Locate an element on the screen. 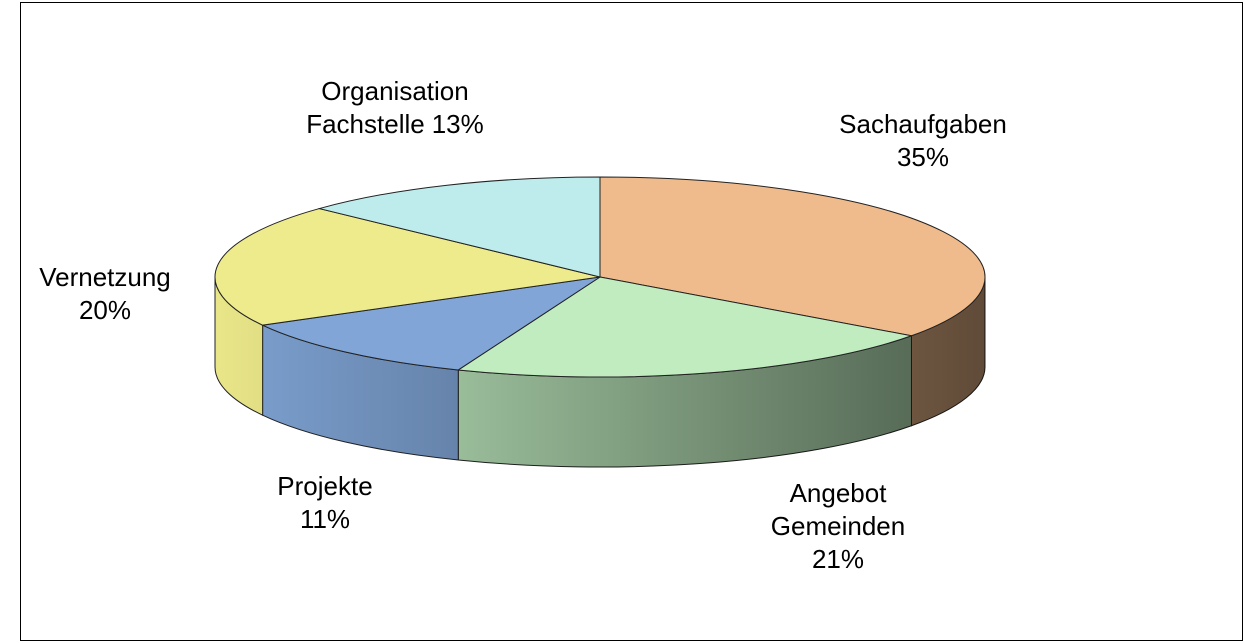 Image resolution: width=1245 pixels, height=643 pixels. label-name: Sachaufgaben is located at coordinates (923, 124).